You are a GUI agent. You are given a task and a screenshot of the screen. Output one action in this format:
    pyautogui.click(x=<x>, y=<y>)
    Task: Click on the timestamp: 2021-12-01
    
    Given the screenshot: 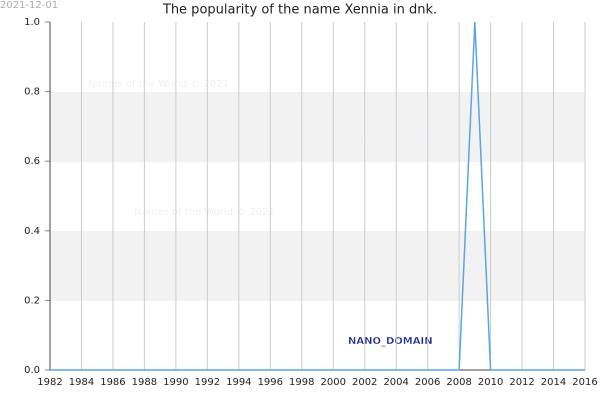 What is the action you would take?
    pyautogui.click(x=29, y=5)
    